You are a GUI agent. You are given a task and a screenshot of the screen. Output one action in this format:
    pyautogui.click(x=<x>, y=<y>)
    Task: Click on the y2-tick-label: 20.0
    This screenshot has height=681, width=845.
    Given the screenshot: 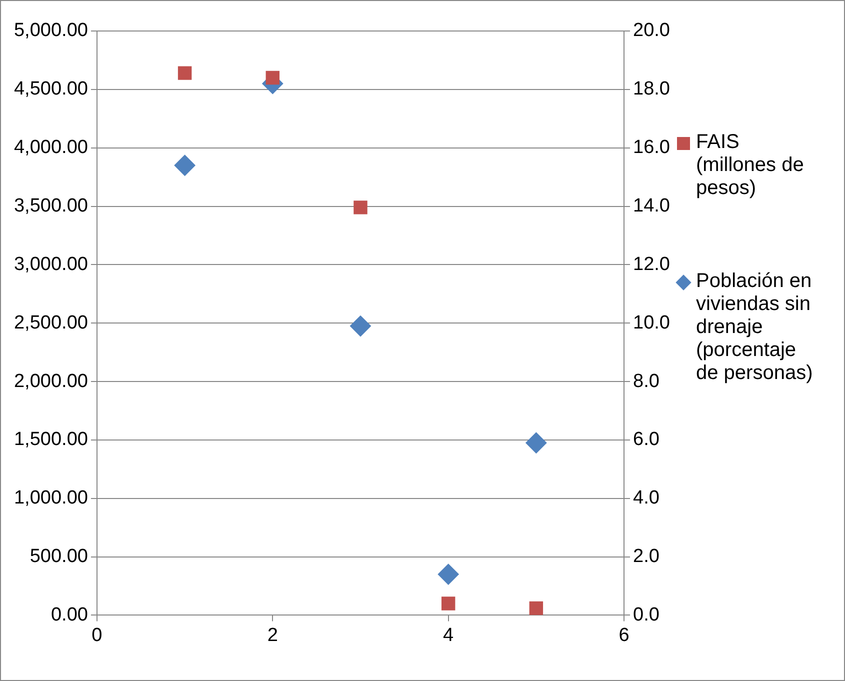 What is the action you would take?
    pyautogui.click(x=651, y=31)
    